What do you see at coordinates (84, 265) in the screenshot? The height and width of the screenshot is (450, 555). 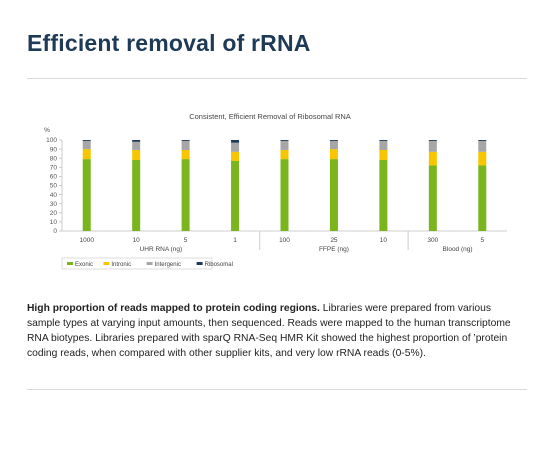 I see `legend-label: Exonic` at bounding box center [84, 265].